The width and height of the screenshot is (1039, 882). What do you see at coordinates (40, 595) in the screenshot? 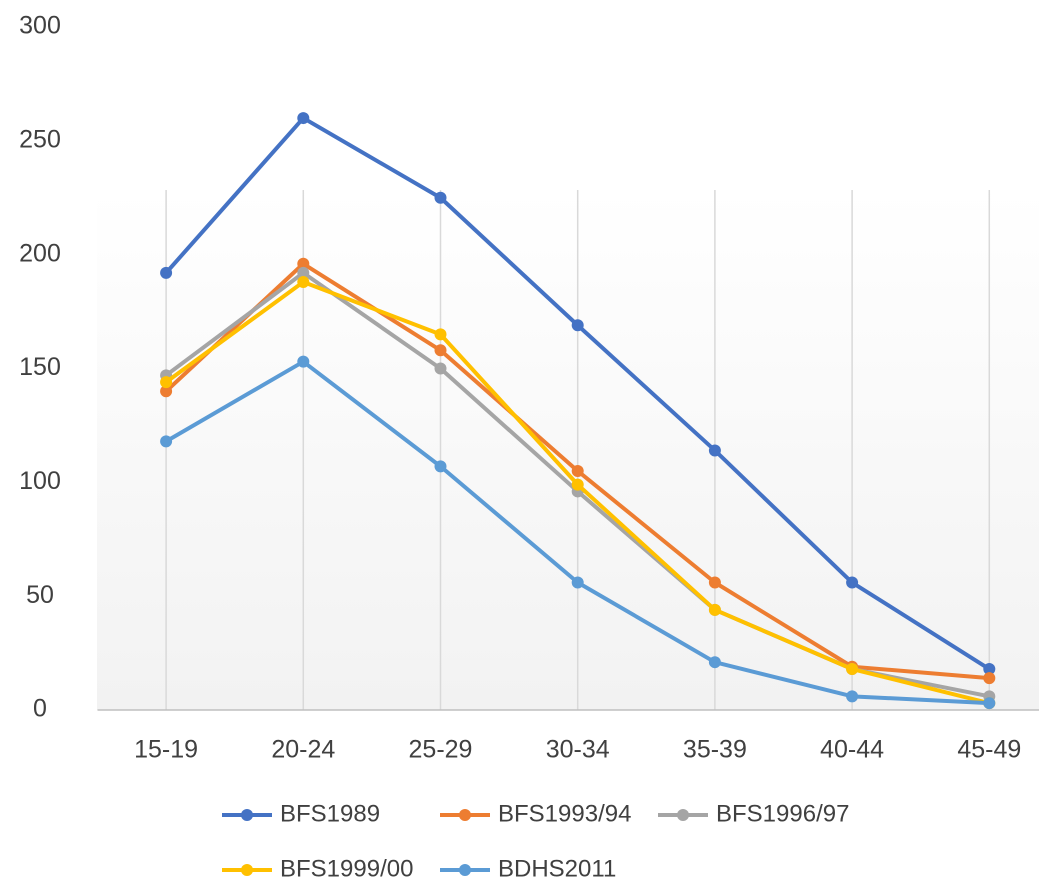
I see `y-tick-label: 50` at bounding box center [40, 595].